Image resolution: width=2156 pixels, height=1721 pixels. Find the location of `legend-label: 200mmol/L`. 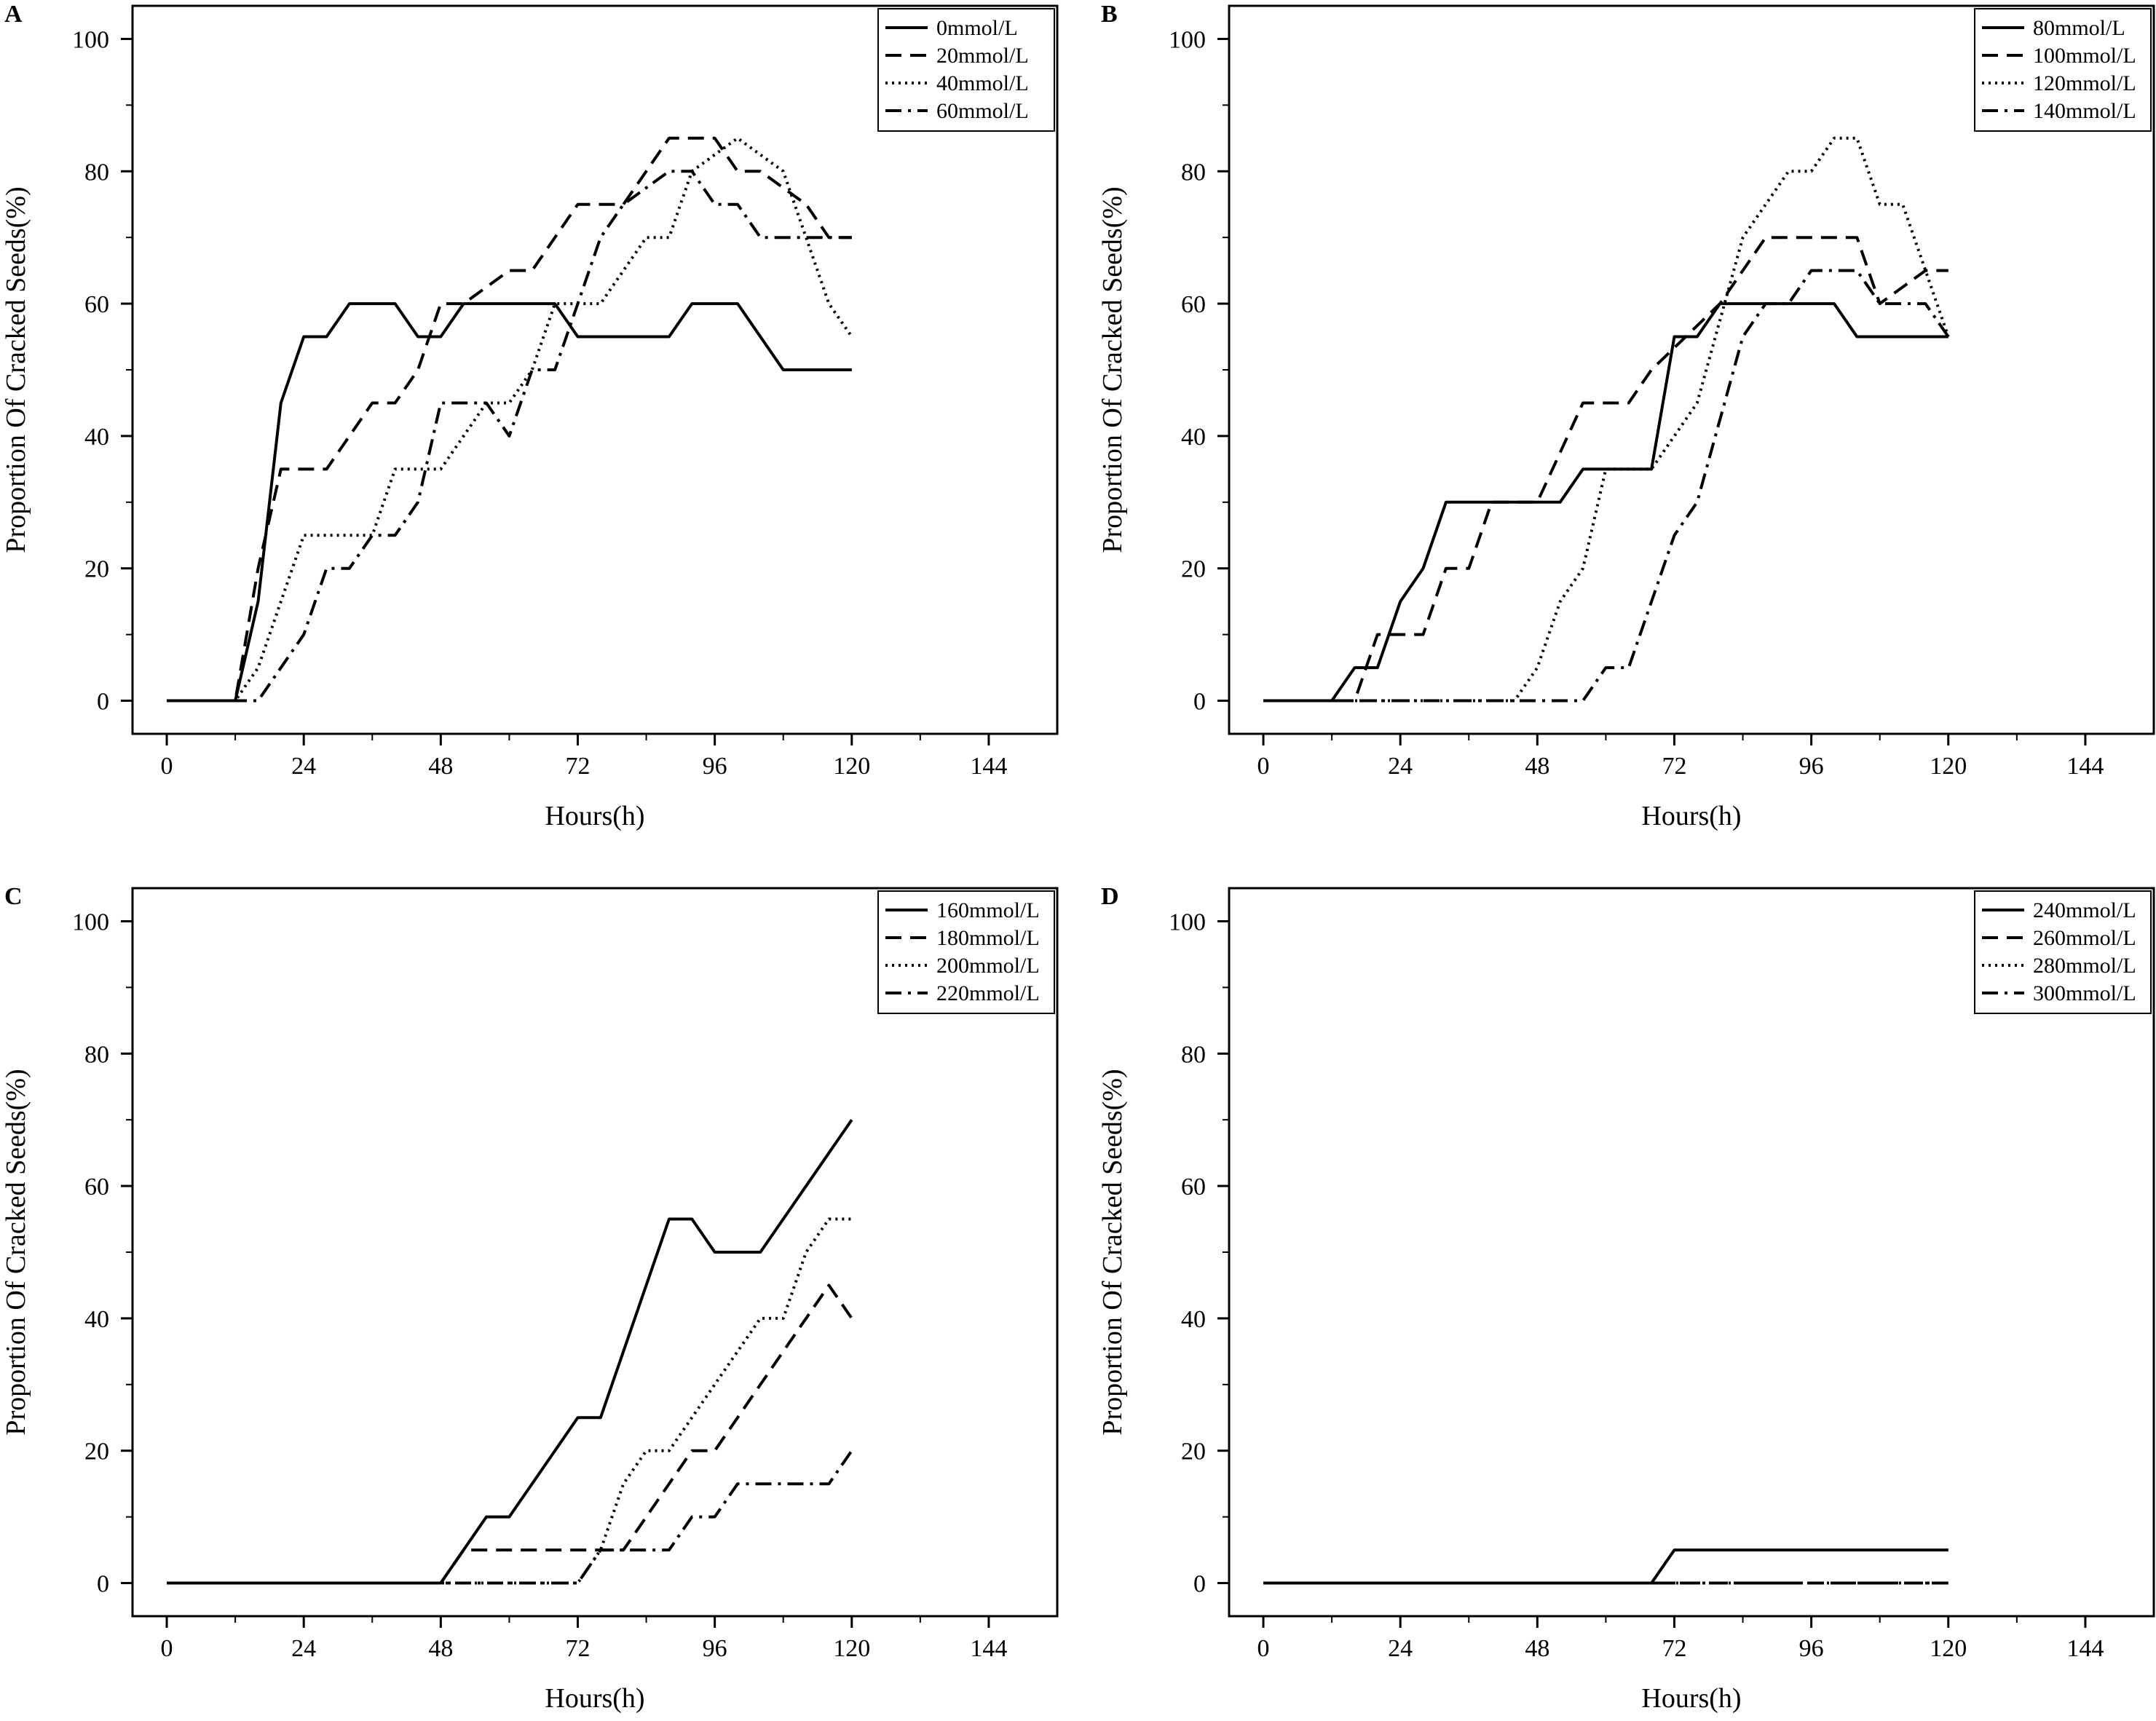

legend-label: 200mmol/L is located at coordinates (988, 966).